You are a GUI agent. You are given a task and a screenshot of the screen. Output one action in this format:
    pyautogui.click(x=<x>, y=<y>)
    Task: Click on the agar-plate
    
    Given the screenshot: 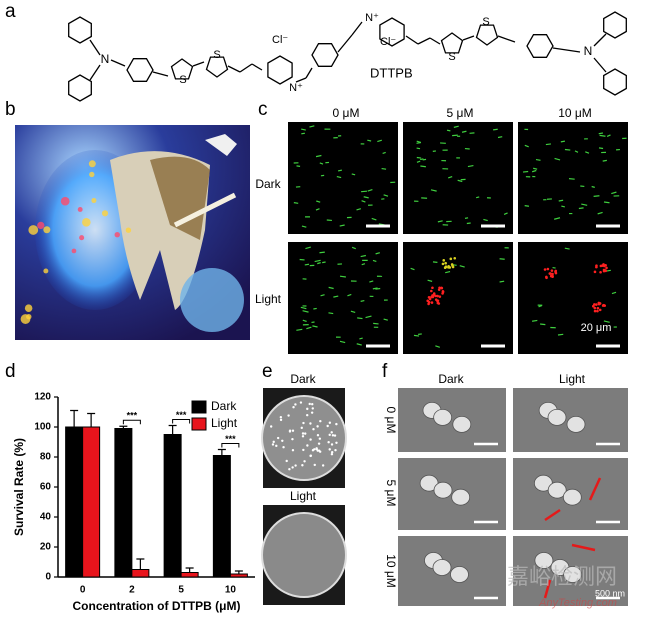 What is the action you would take?
    pyautogui.click(x=304, y=438)
    